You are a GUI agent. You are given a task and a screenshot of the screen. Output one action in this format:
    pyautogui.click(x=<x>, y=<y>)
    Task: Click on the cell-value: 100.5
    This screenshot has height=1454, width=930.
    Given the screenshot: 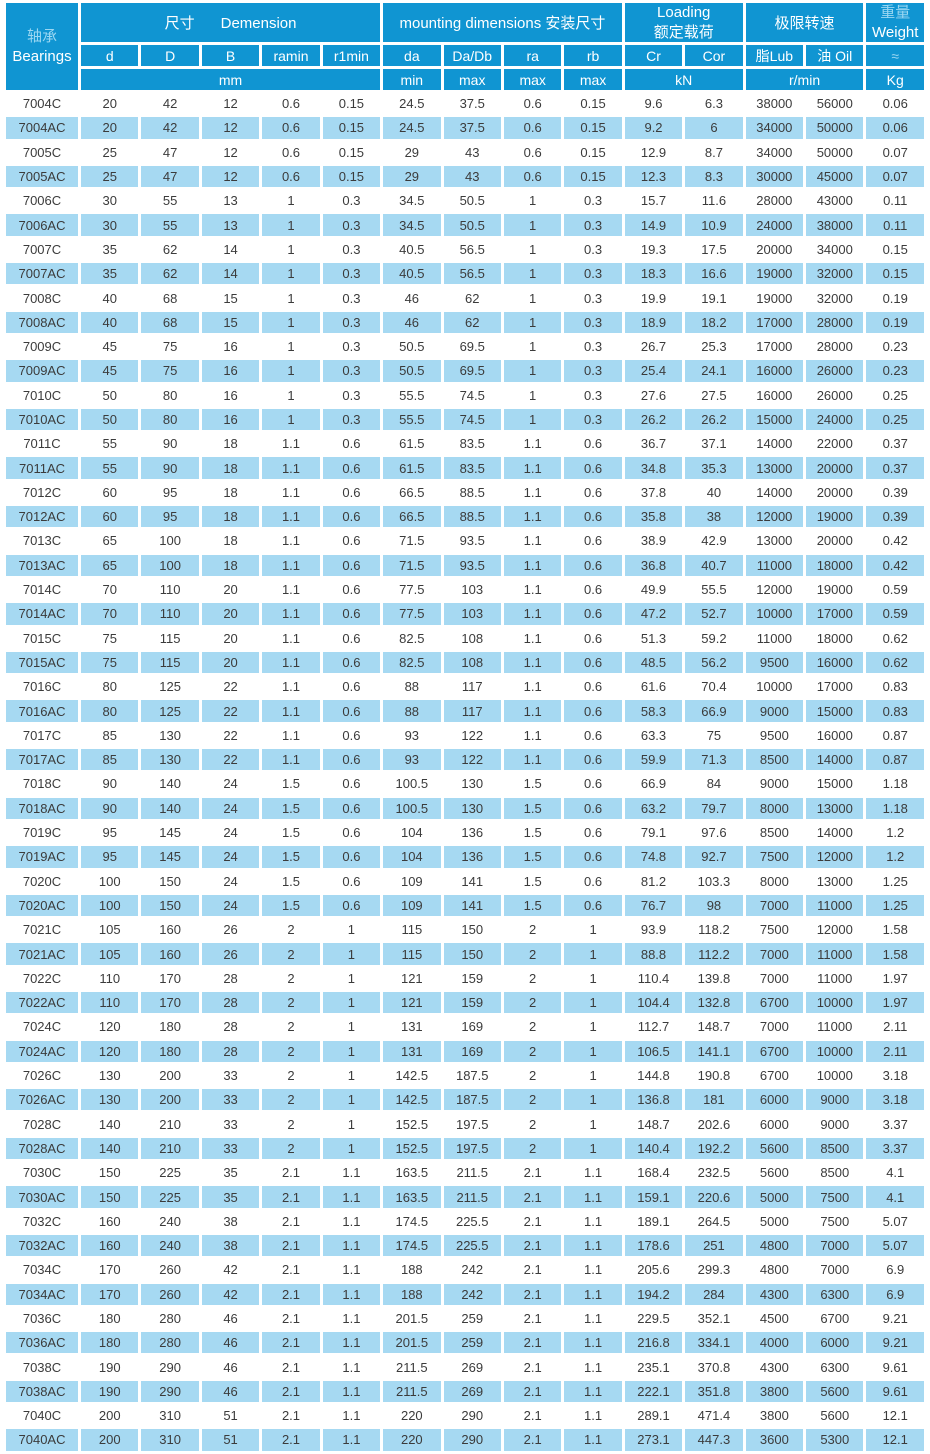 What is the action you would take?
    pyautogui.click(x=412, y=808)
    